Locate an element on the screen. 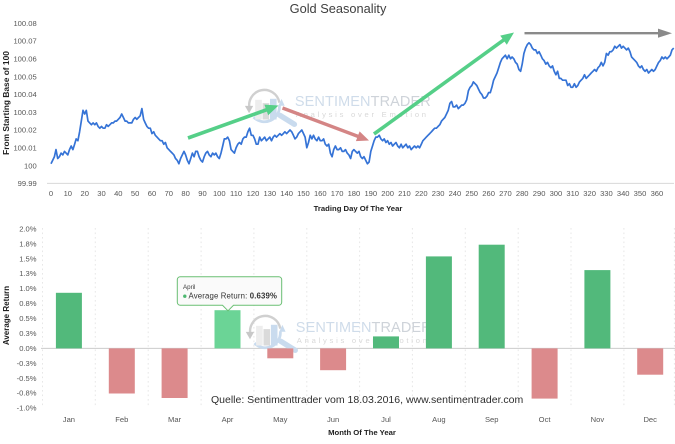 Image resolution: width=675 pixels, height=444 pixels. svg-text: -0.5% is located at coordinates (27, 378).